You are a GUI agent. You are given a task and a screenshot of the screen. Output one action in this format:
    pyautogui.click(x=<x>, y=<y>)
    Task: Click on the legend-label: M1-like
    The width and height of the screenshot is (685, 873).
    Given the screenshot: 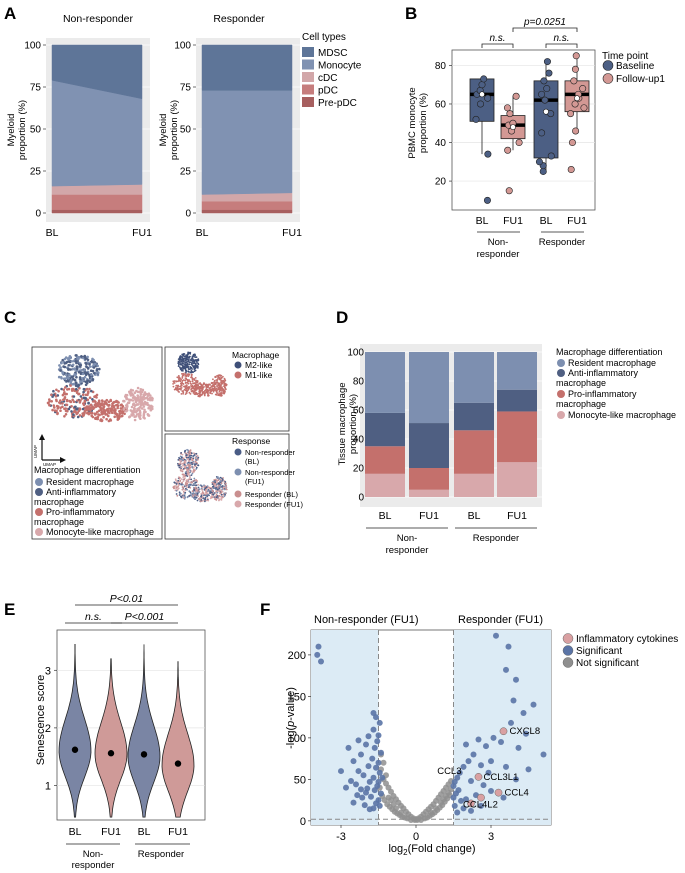 What is the action you would take?
    pyautogui.click(x=259, y=375)
    